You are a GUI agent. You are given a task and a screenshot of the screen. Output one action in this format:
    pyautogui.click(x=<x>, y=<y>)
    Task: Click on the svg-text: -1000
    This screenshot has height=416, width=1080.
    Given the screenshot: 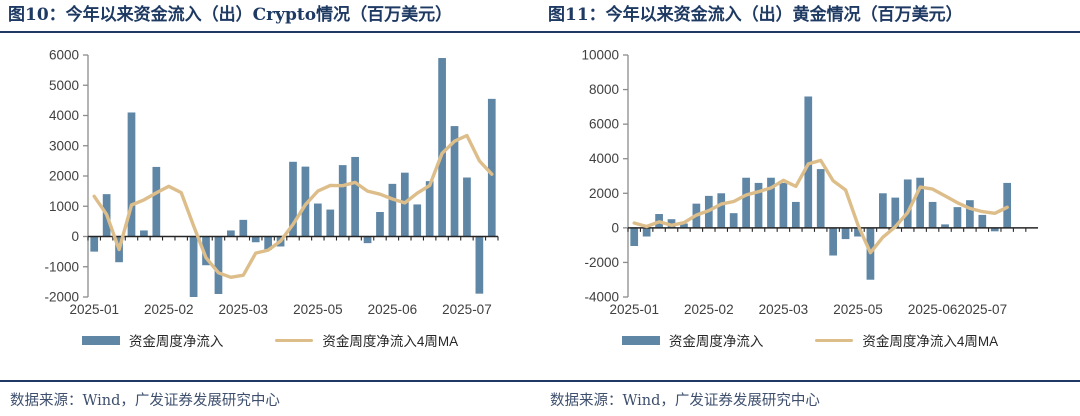 What is the action you would take?
    pyautogui.click(x=61, y=267)
    